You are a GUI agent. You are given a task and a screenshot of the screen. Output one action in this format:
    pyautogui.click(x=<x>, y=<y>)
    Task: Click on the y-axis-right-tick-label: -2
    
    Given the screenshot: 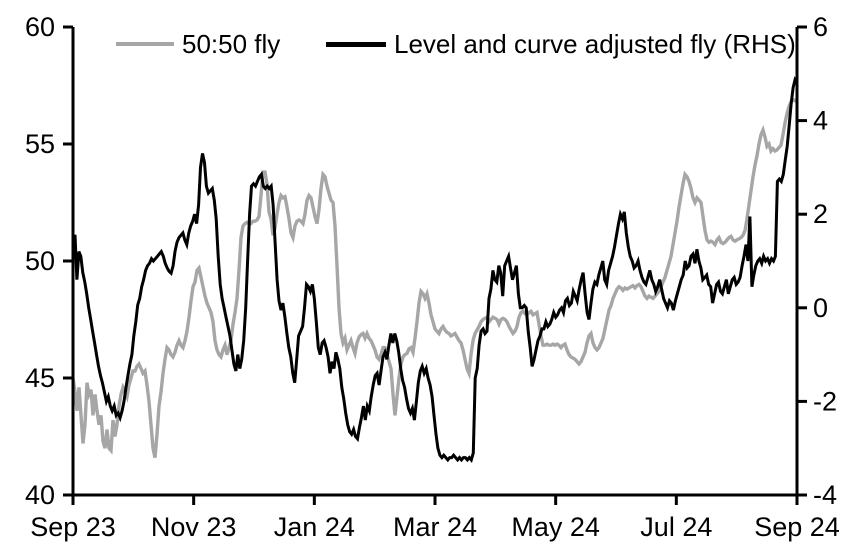 What is the action you would take?
    pyautogui.click(x=825, y=401)
    